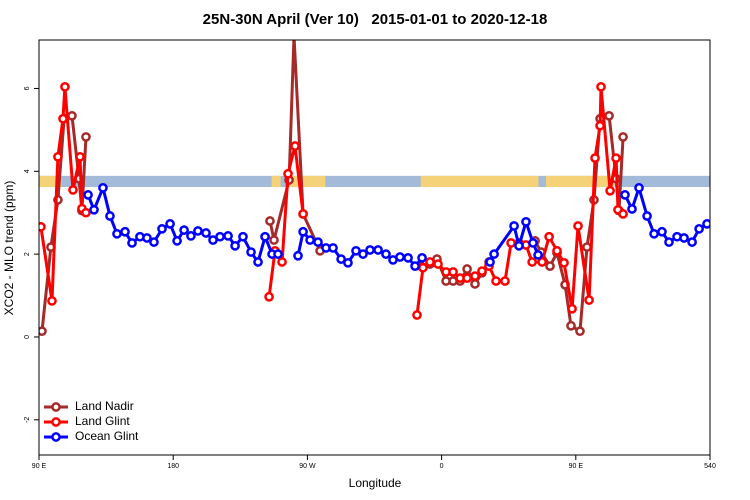 This screenshot has height=500, width=750. I want to click on x-tick-label: 540, so click(710, 466).